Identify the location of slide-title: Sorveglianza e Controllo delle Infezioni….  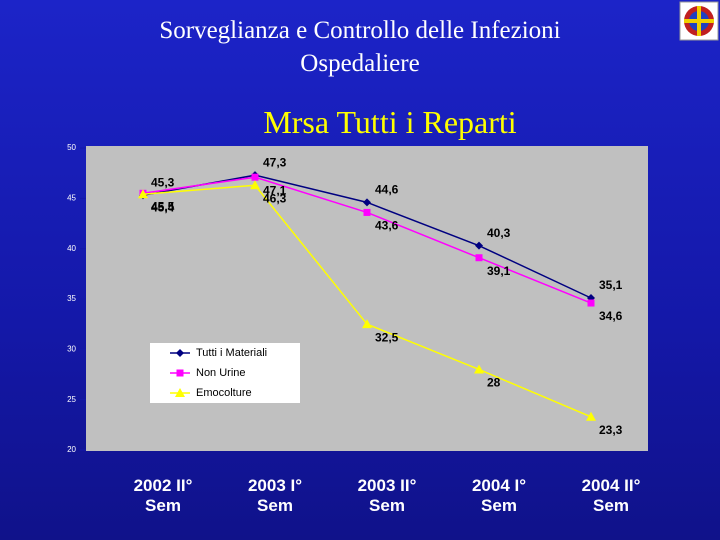
(360, 47).